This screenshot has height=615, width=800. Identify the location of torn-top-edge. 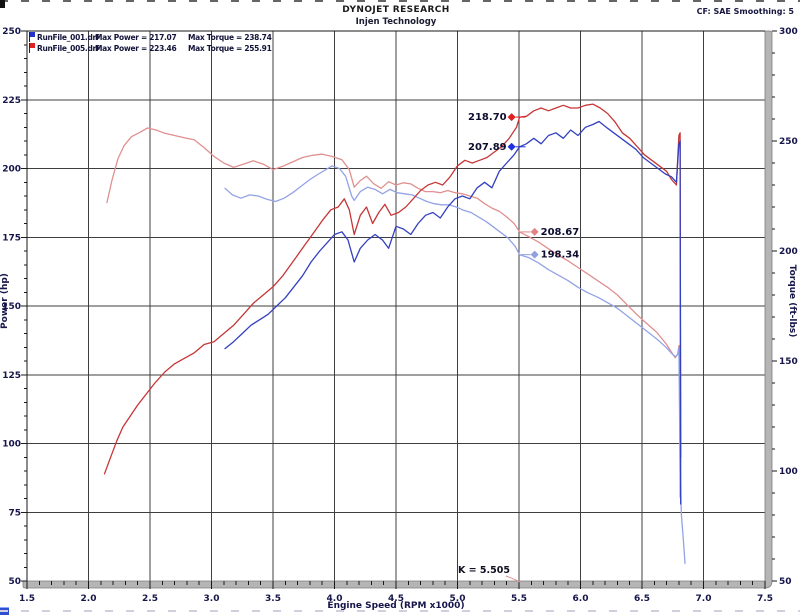
(400, 1).